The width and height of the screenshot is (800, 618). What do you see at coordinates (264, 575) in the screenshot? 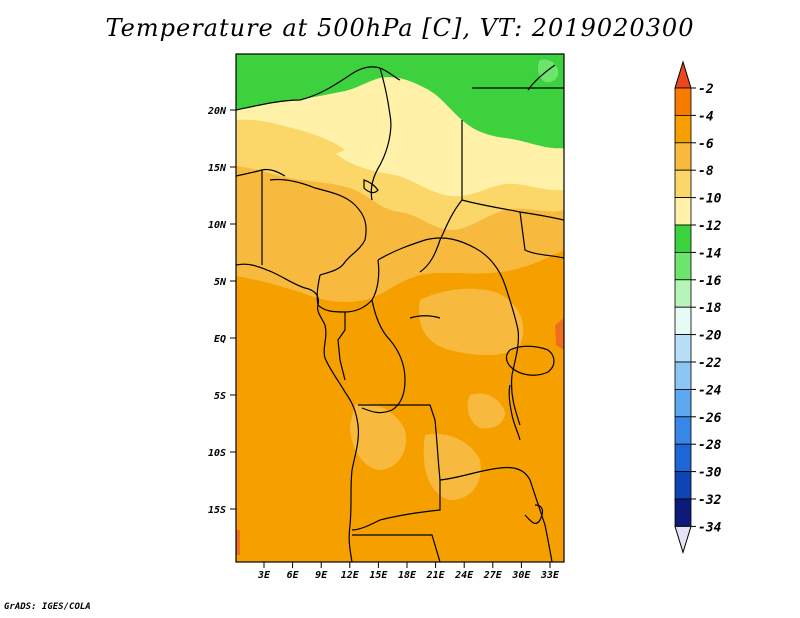
I see `lon-tick-label: 3E` at bounding box center [264, 575].